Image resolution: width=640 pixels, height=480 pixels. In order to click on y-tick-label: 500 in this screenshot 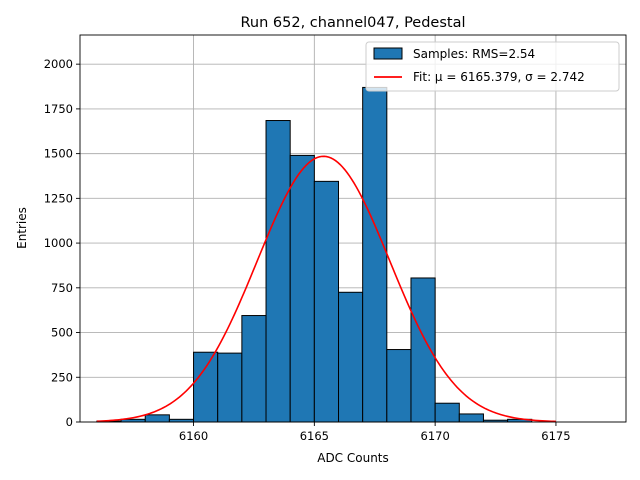, I will do `click(62, 333)`.